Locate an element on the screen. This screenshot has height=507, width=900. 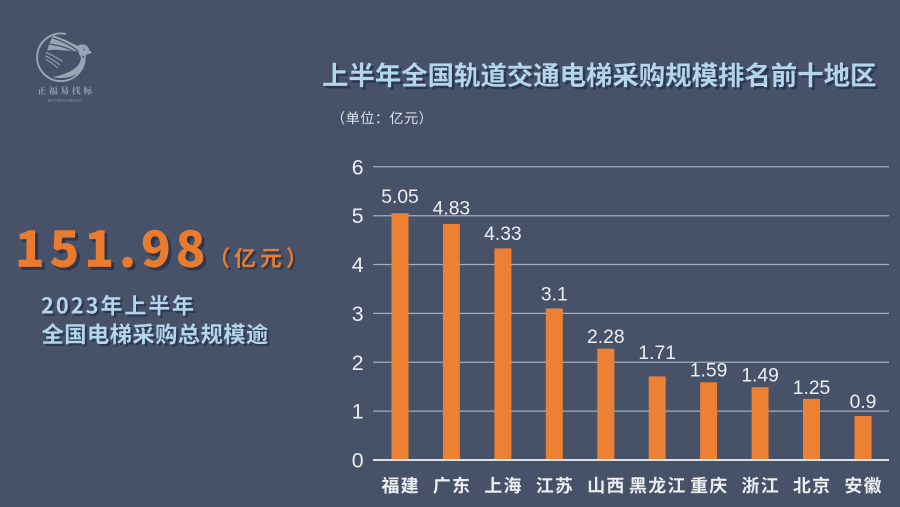
svg-text: 1.71 is located at coordinates (657, 353).